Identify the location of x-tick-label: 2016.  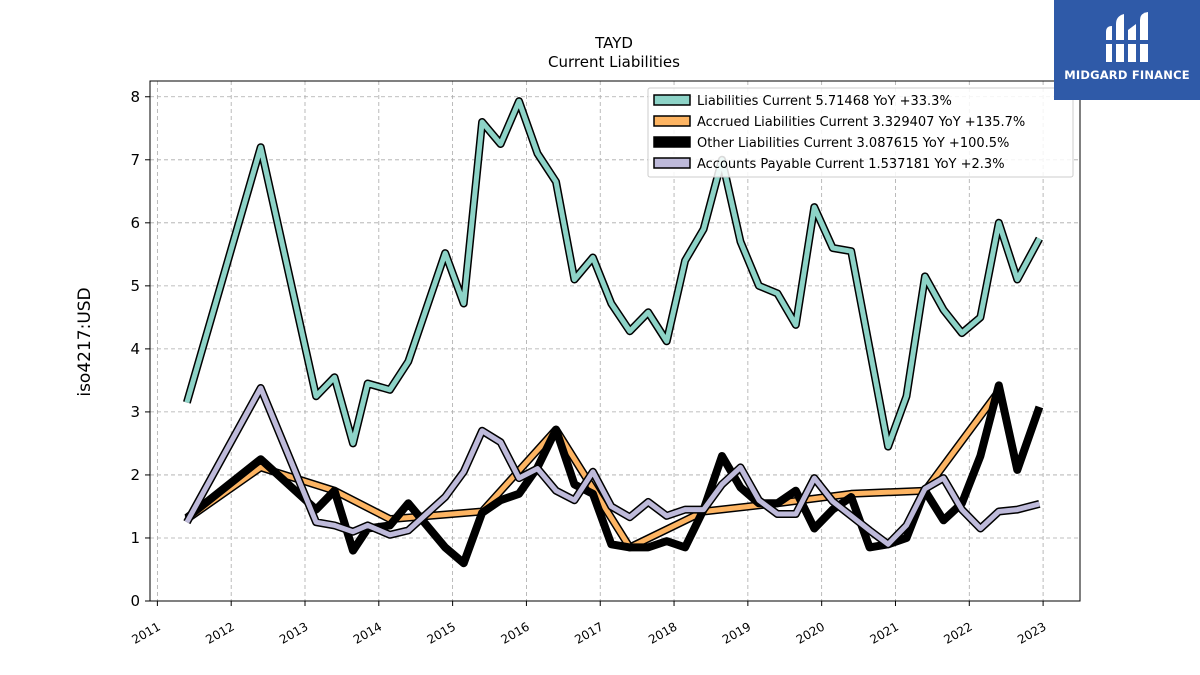
(514, 632).